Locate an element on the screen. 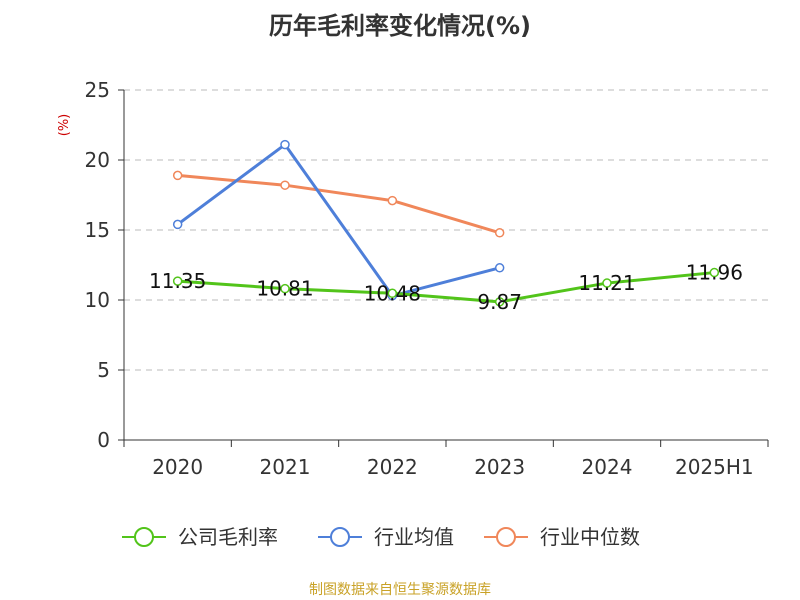 The width and height of the screenshot is (800, 600). y-tick-label: 10 is located at coordinates (97, 300).